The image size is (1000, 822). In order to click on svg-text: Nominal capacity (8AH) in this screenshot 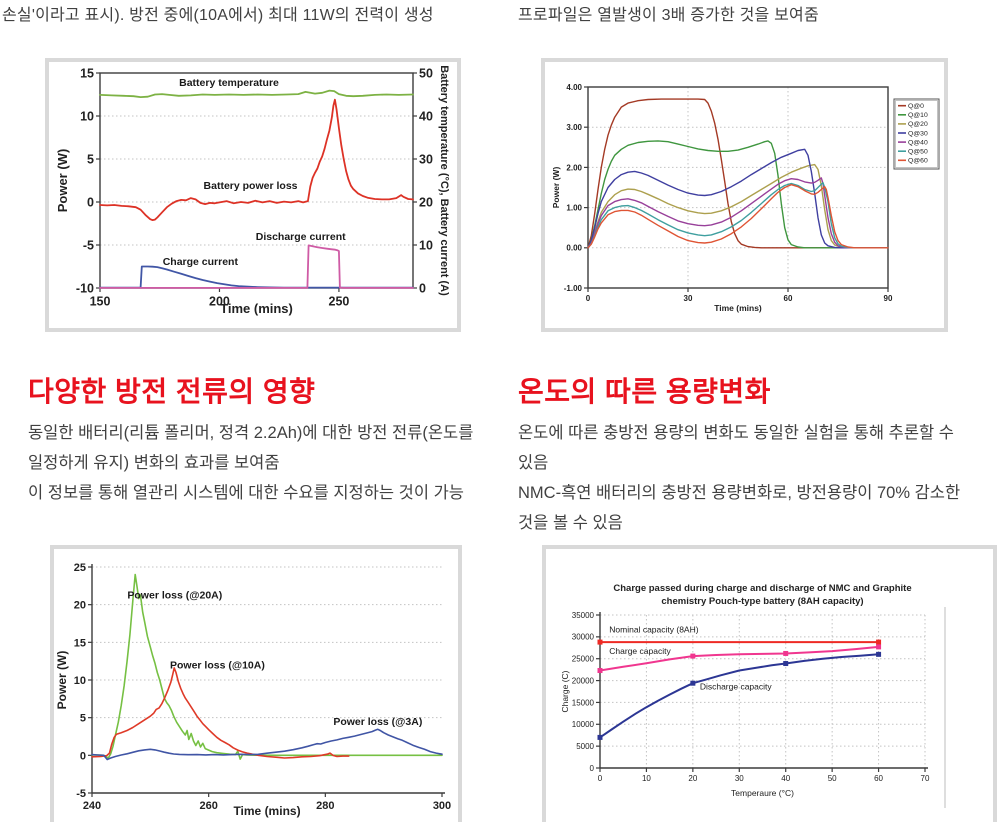, I will do `click(653, 629)`.